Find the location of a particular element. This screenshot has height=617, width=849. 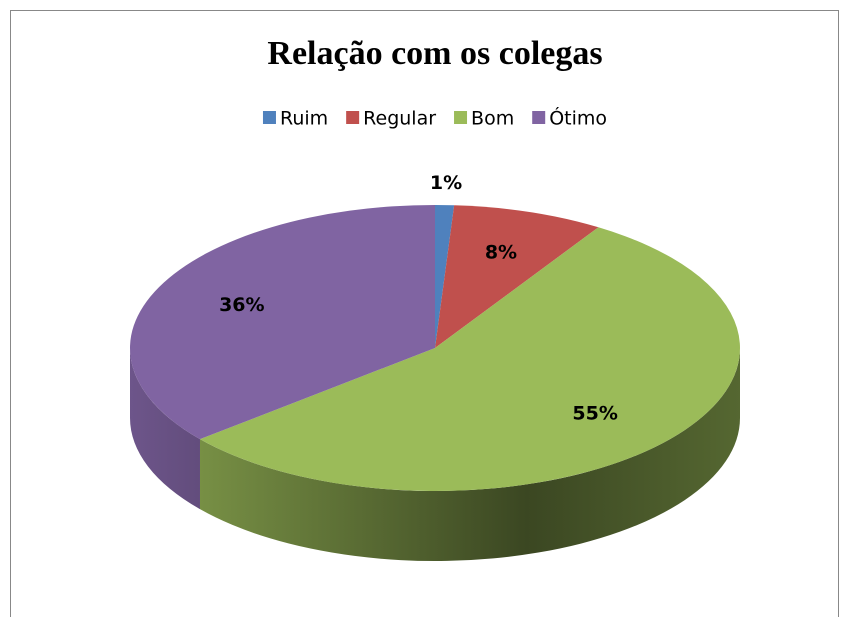

legend-label: Ruim is located at coordinates (304, 119).